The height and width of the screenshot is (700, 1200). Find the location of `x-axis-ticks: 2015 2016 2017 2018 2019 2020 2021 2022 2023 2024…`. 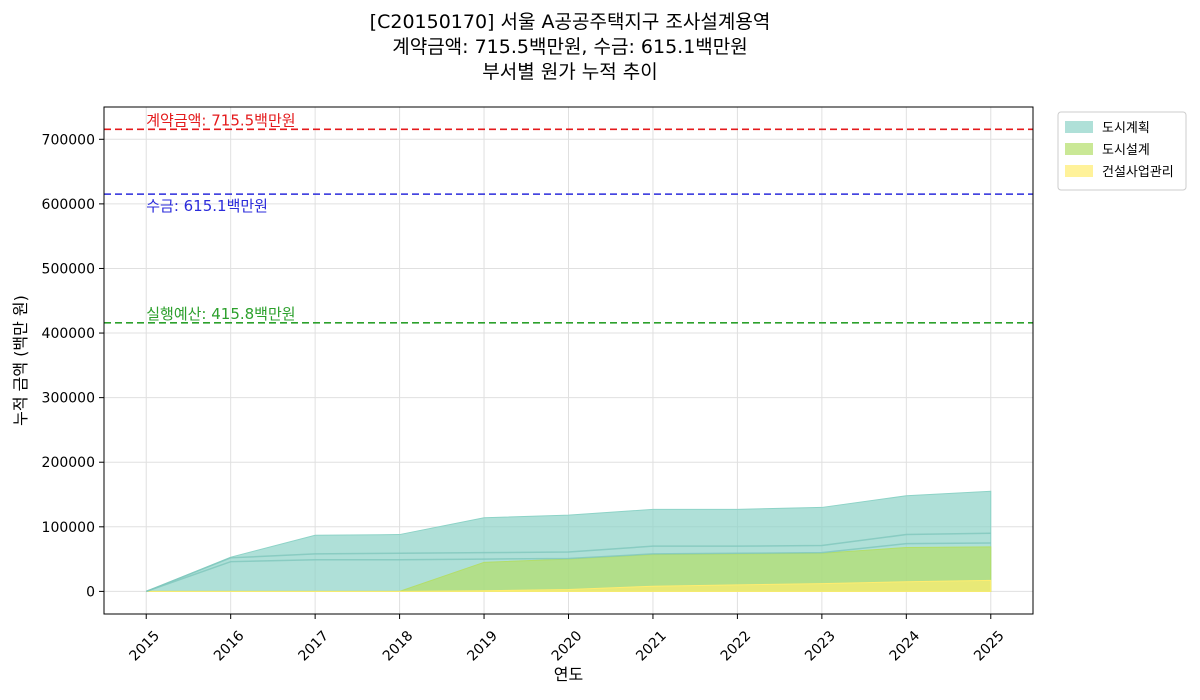

x-axis-ticks: 2015 2016 2017 2018 2019 2020 2021 2022 2023 2024… is located at coordinates (567, 639).